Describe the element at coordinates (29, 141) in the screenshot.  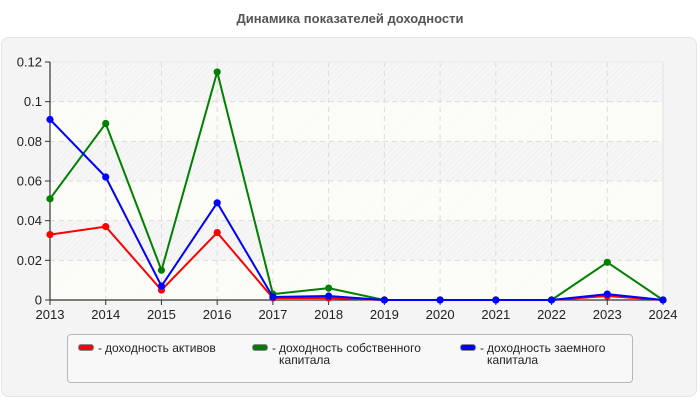
I see `y-tick-label: 0.08` at that location.